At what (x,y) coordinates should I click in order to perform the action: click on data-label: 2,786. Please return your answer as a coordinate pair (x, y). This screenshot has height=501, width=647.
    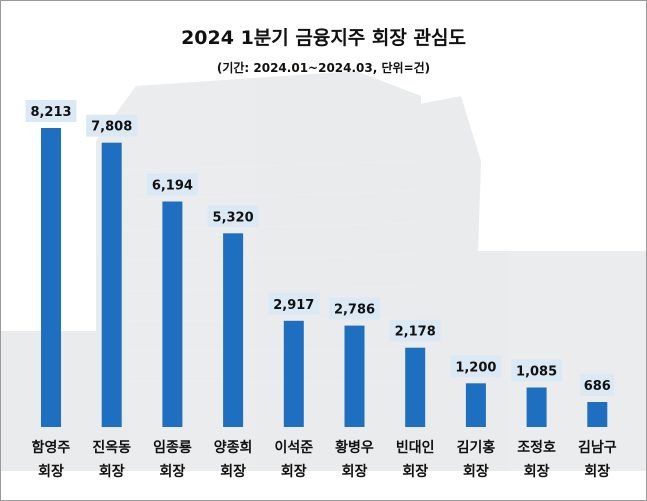
    Looking at the image, I should click on (354, 310).